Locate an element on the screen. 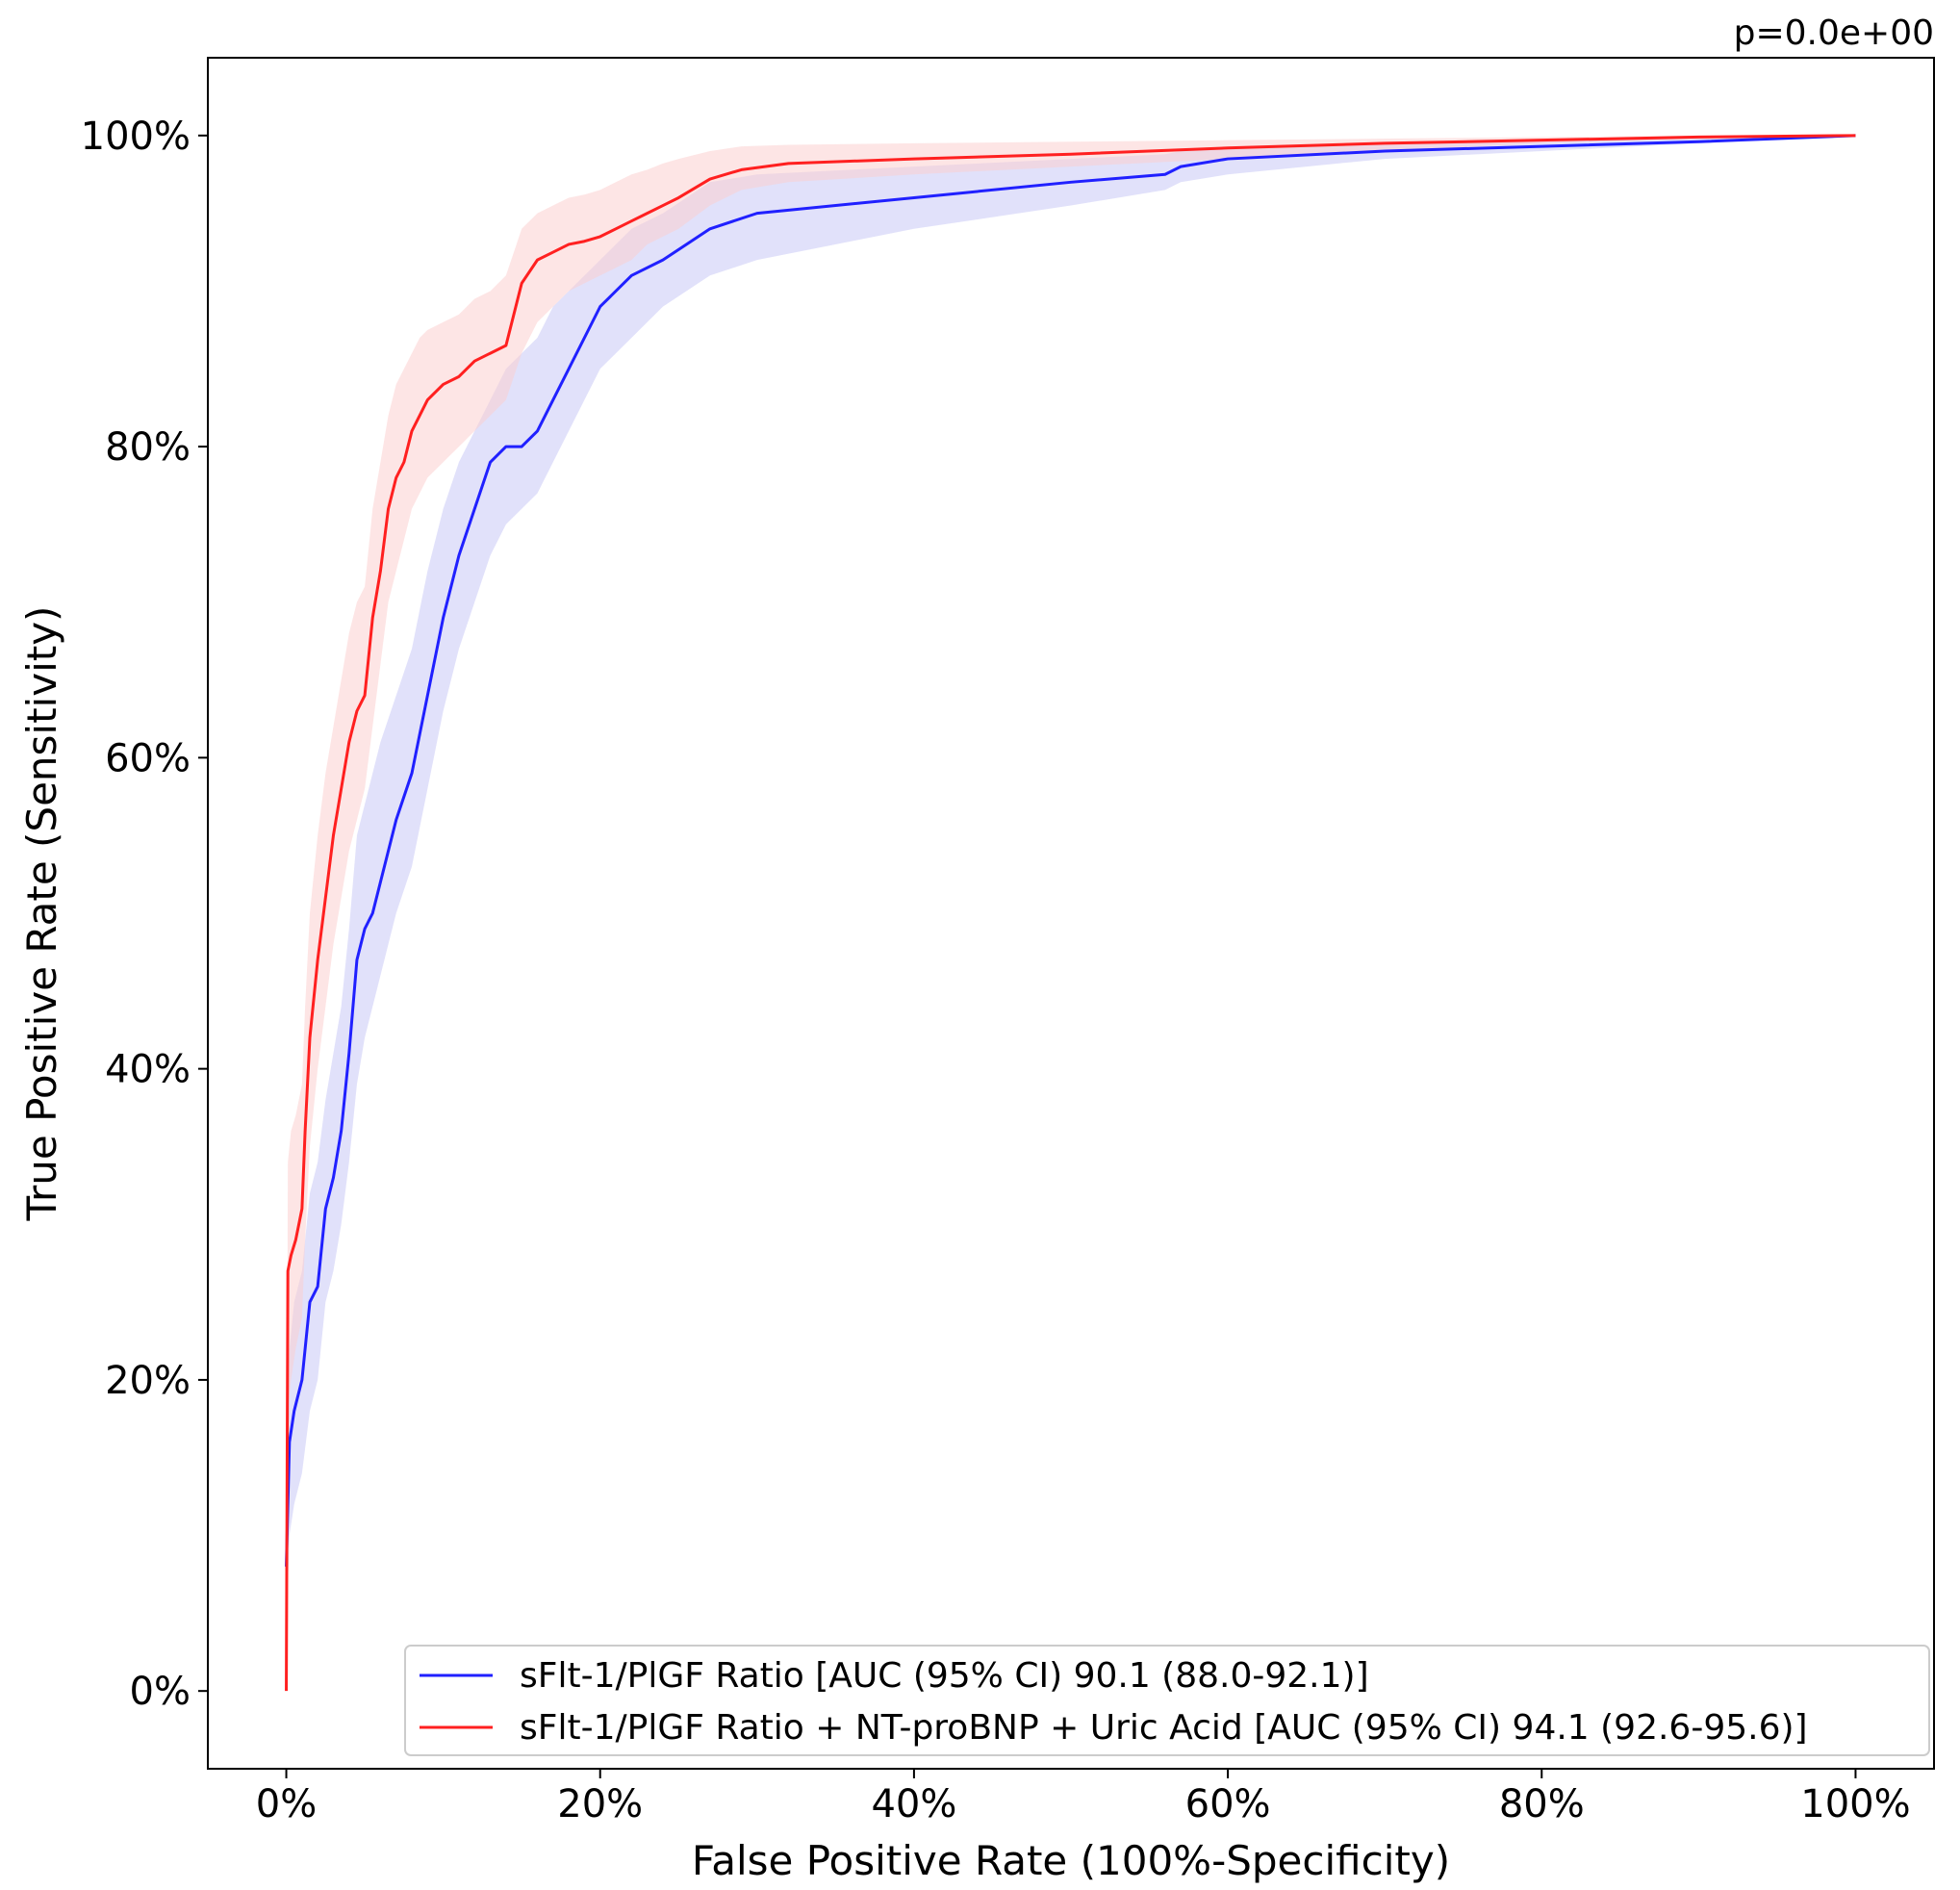 This screenshot has width=1960, height=1890. y-tick-label: 20% is located at coordinates (148, 1381).